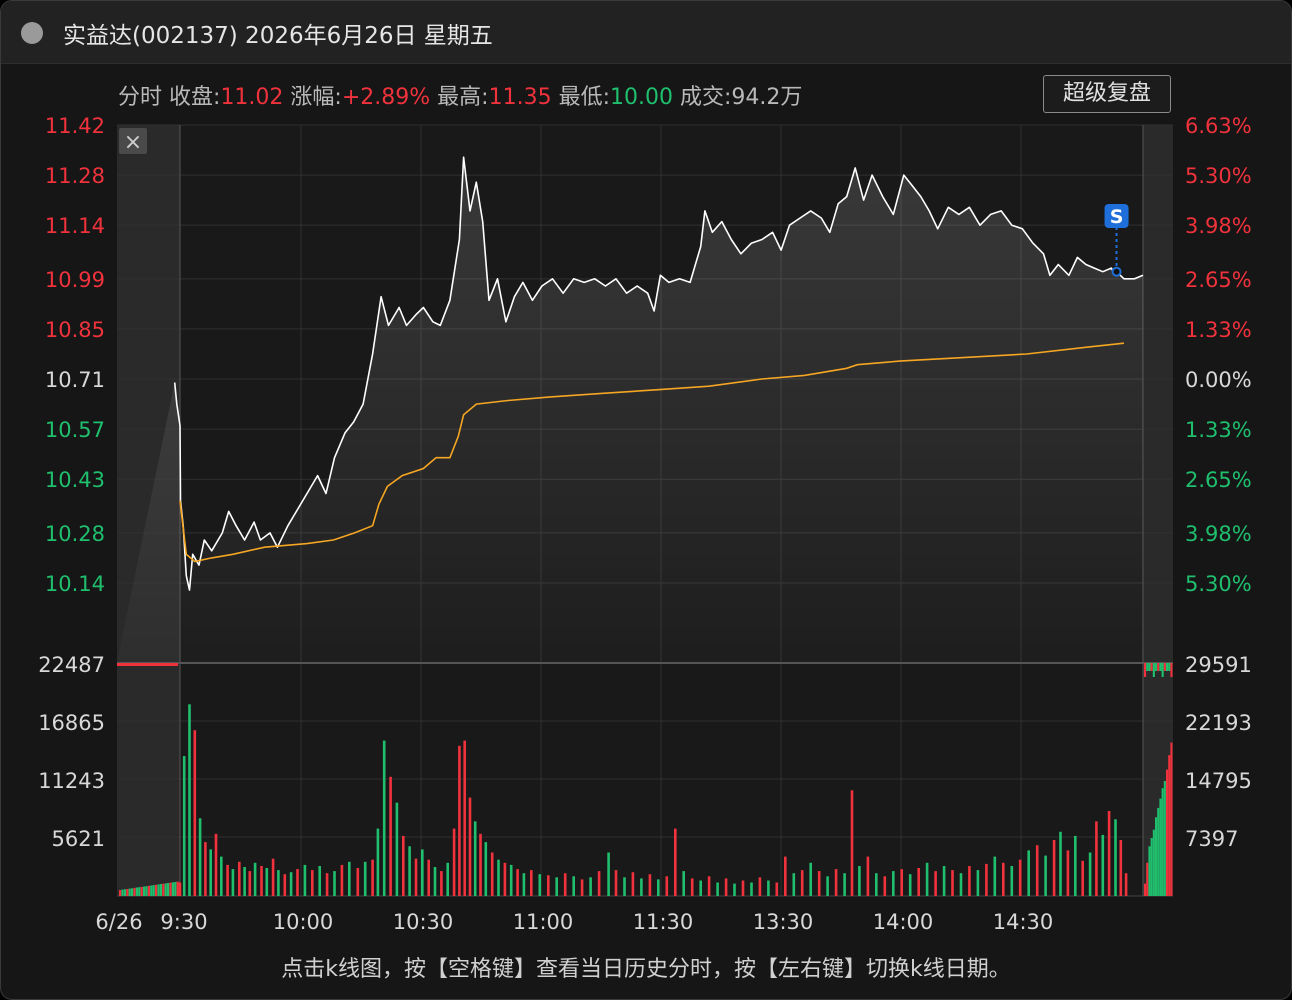 The width and height of the screenshot is (1292, 1000). What do you see at coordinates (1107, 94) in the screenshot?
I see `super-replay-button: 超级复盘` at bounding box center [1107, 94].